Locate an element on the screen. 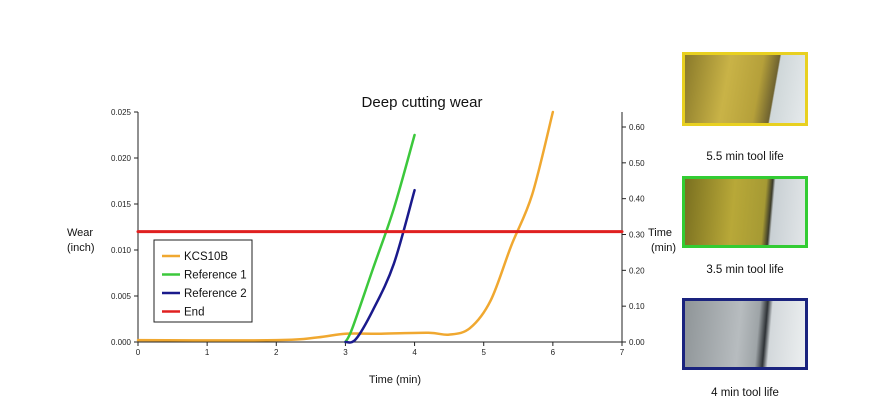  y2-tick-label: 0.60 is located at coordinates (637, 127).